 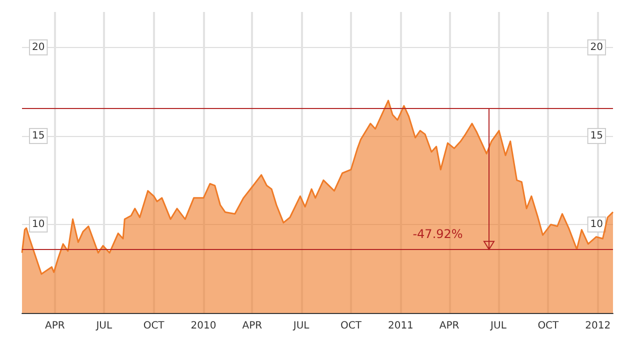 I want to click on y-tick-label: 20, so click(x=38, y=47).